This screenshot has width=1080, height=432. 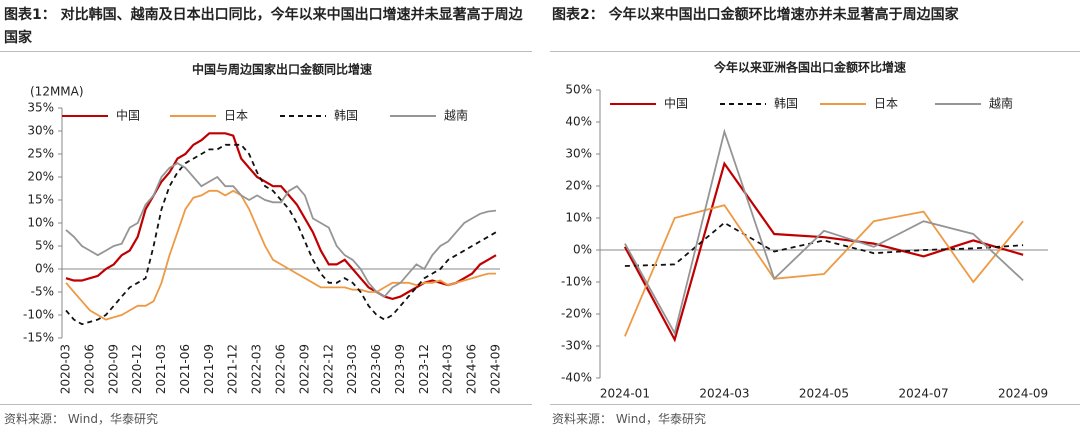 I want to click on x-tick-label: 2022-09, so click(x=304, y=369).